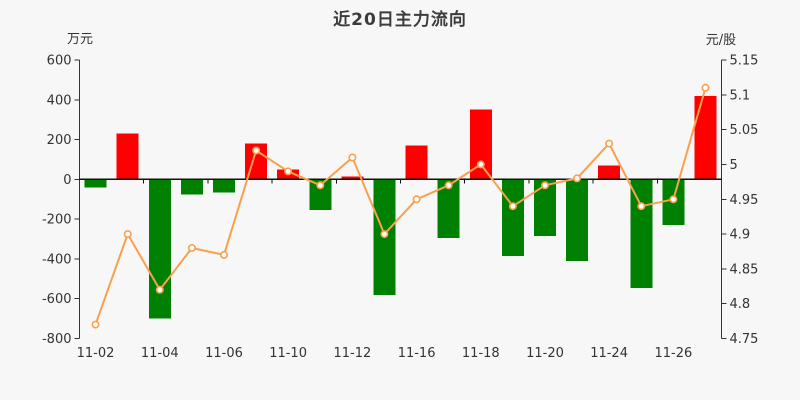 The height and width of the screenshot is (400, 800). What do you see at coordinates (721, 40) in the screenshot?
I see `right-axis-unit-label: 元/股` at bounding box center [721, 40].